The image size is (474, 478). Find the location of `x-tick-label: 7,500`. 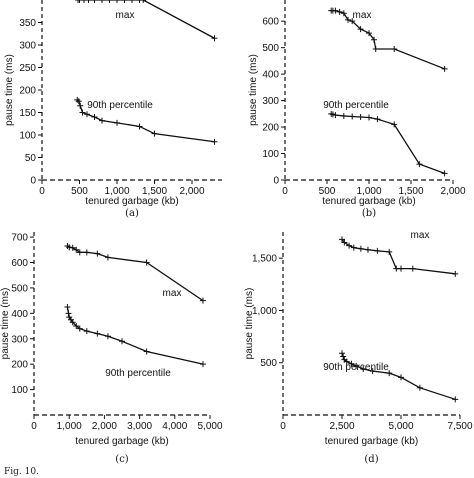

x-tick-label: 7,500 is located at coordinates (459, 426).